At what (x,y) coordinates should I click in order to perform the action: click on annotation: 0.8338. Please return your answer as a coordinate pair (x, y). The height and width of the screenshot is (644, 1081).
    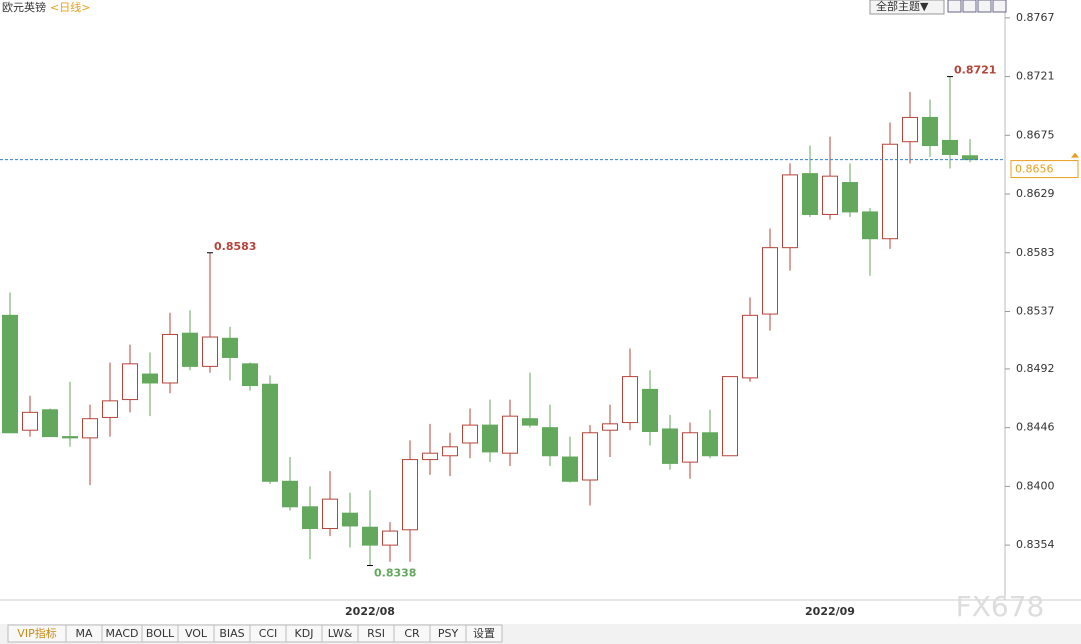
    Looking at the image, I should click on (395, 573).